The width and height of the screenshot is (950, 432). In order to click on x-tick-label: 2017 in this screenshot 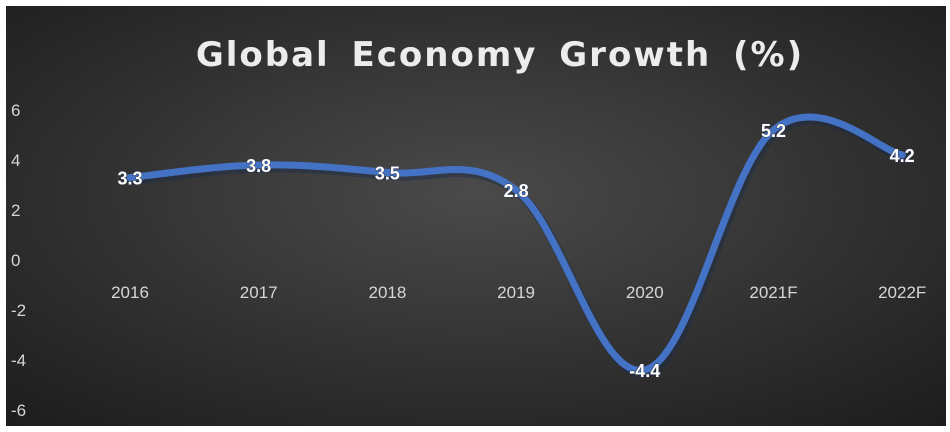, I will do `click(259, 292)`.